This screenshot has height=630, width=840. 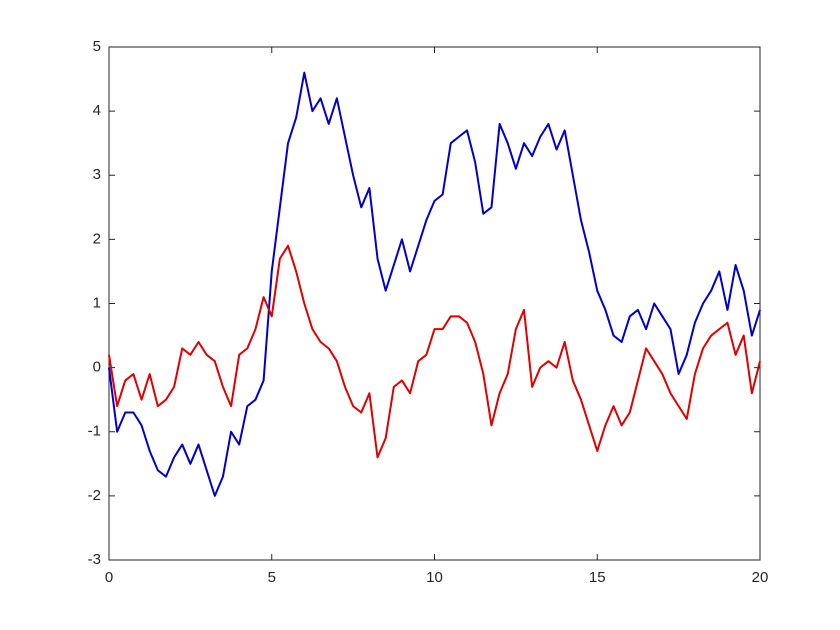 I want to click on x-tick-label: 5, so click(x=272, y=577).